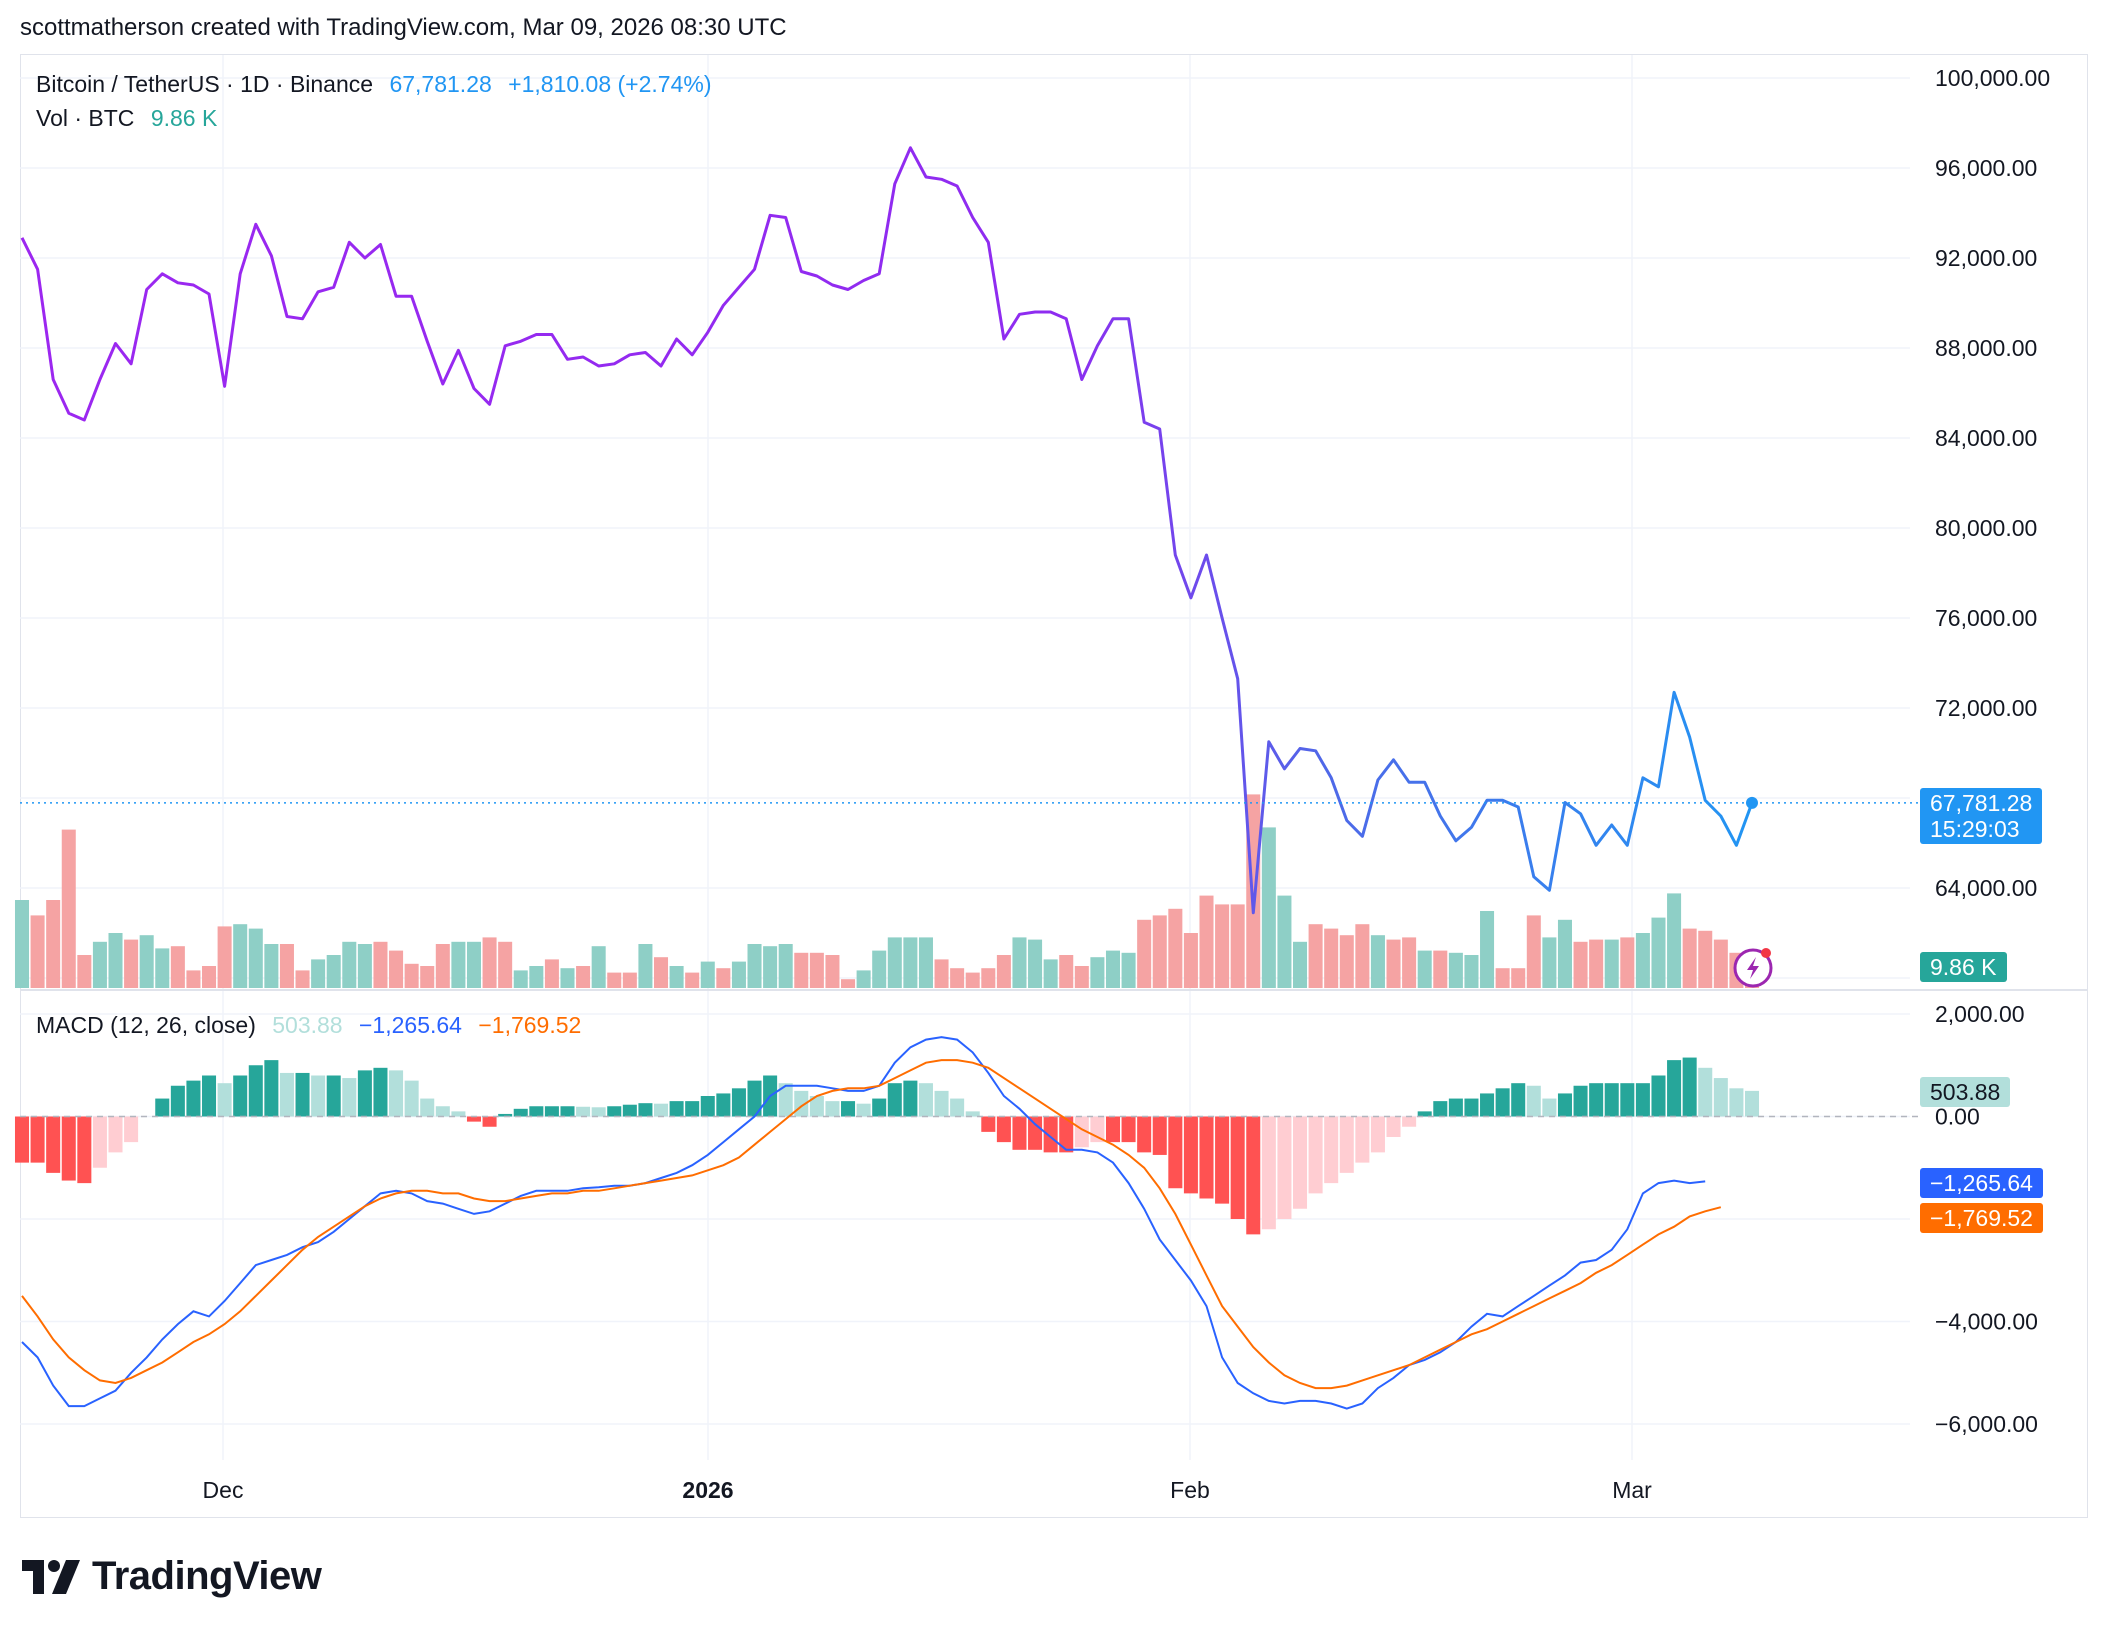 The image size is (2108, 1636). Describe the element at coordinates (1986, 348) in the screenshot. I see `price-tick-label: 88,000.00` at that location.